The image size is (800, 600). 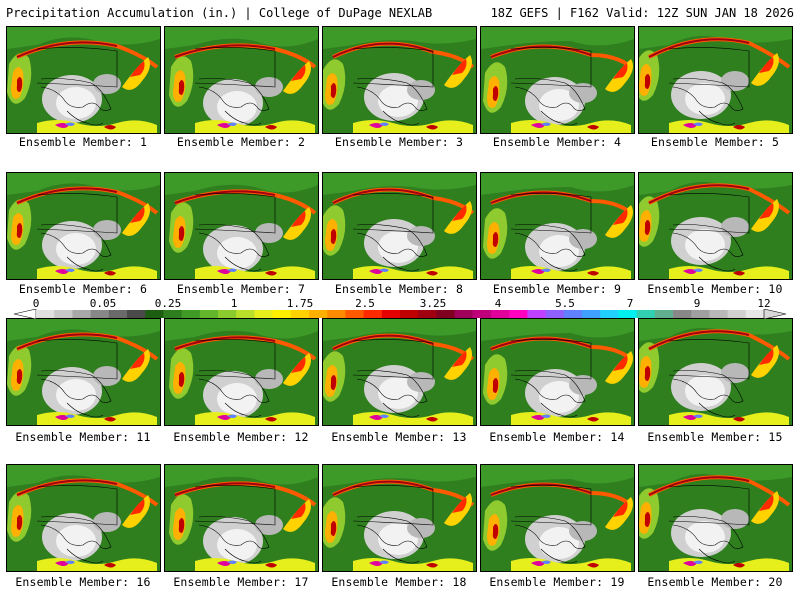 I want to click on colorbar-max-arrow, so click(x=775, y=314).